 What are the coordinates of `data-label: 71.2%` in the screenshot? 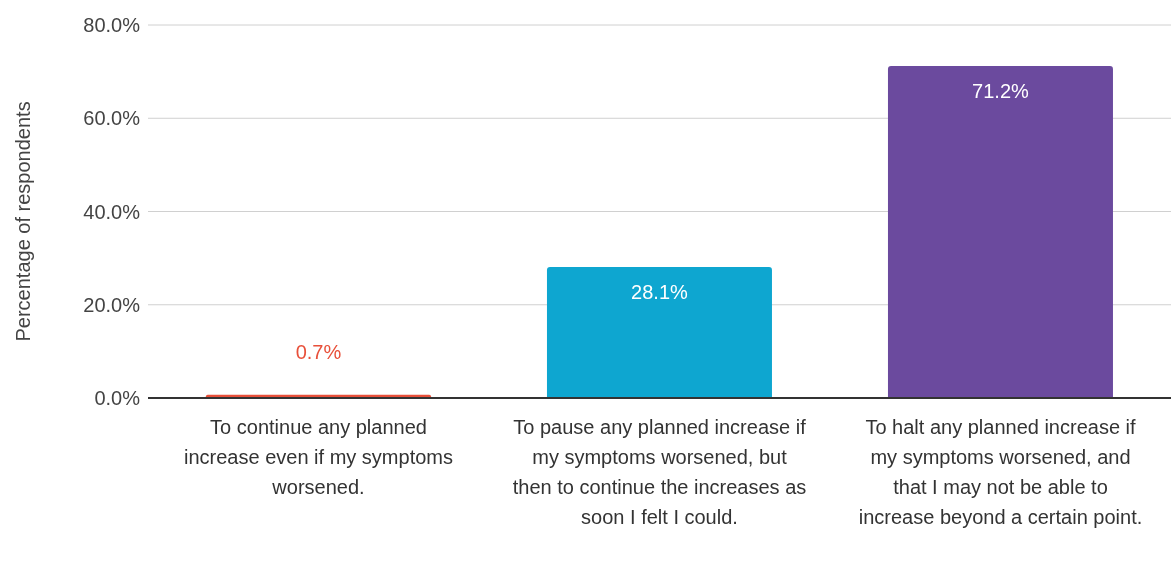 It's located at (1001, 91).